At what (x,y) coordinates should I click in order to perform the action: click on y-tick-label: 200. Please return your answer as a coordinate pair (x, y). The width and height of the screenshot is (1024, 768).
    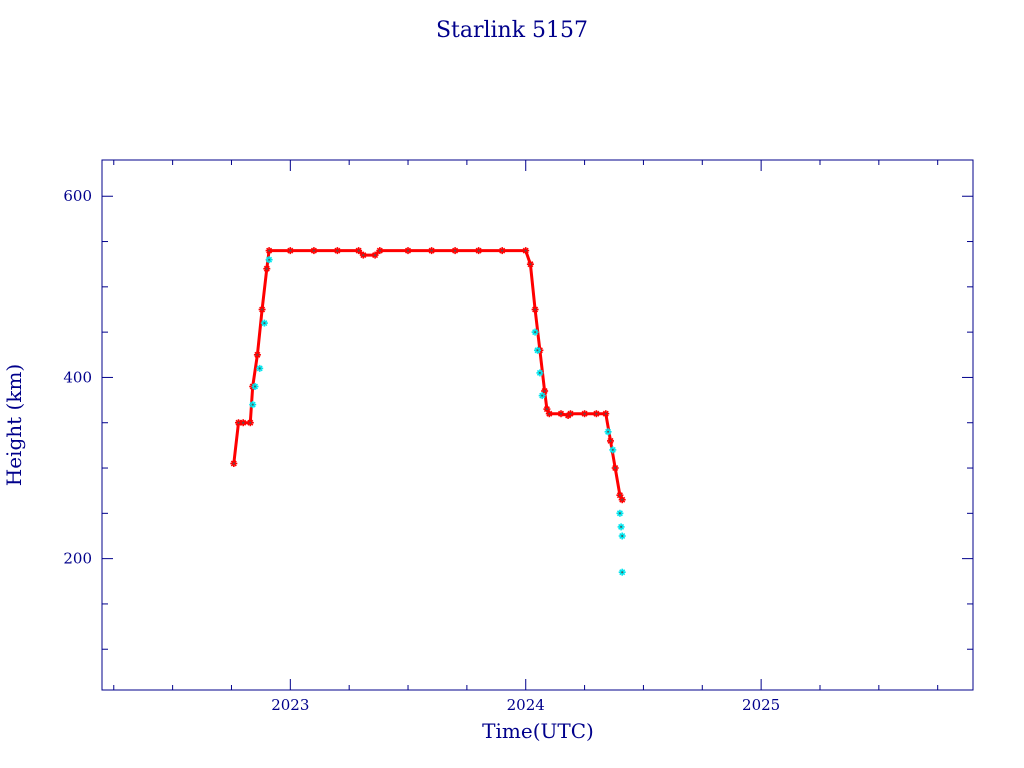
    Looking at the image, I should click on (77, 559).